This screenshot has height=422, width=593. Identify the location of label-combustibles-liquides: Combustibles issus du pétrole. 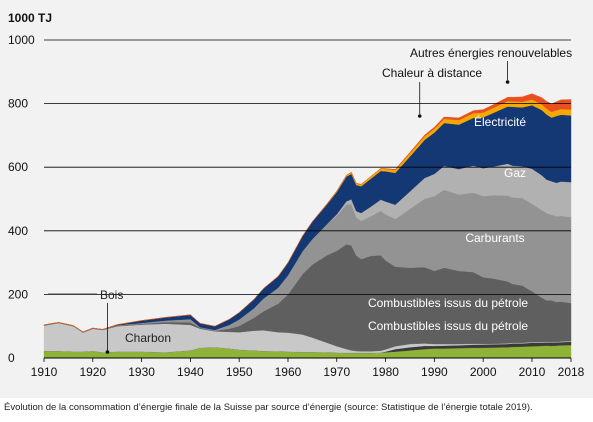
(448, 326).